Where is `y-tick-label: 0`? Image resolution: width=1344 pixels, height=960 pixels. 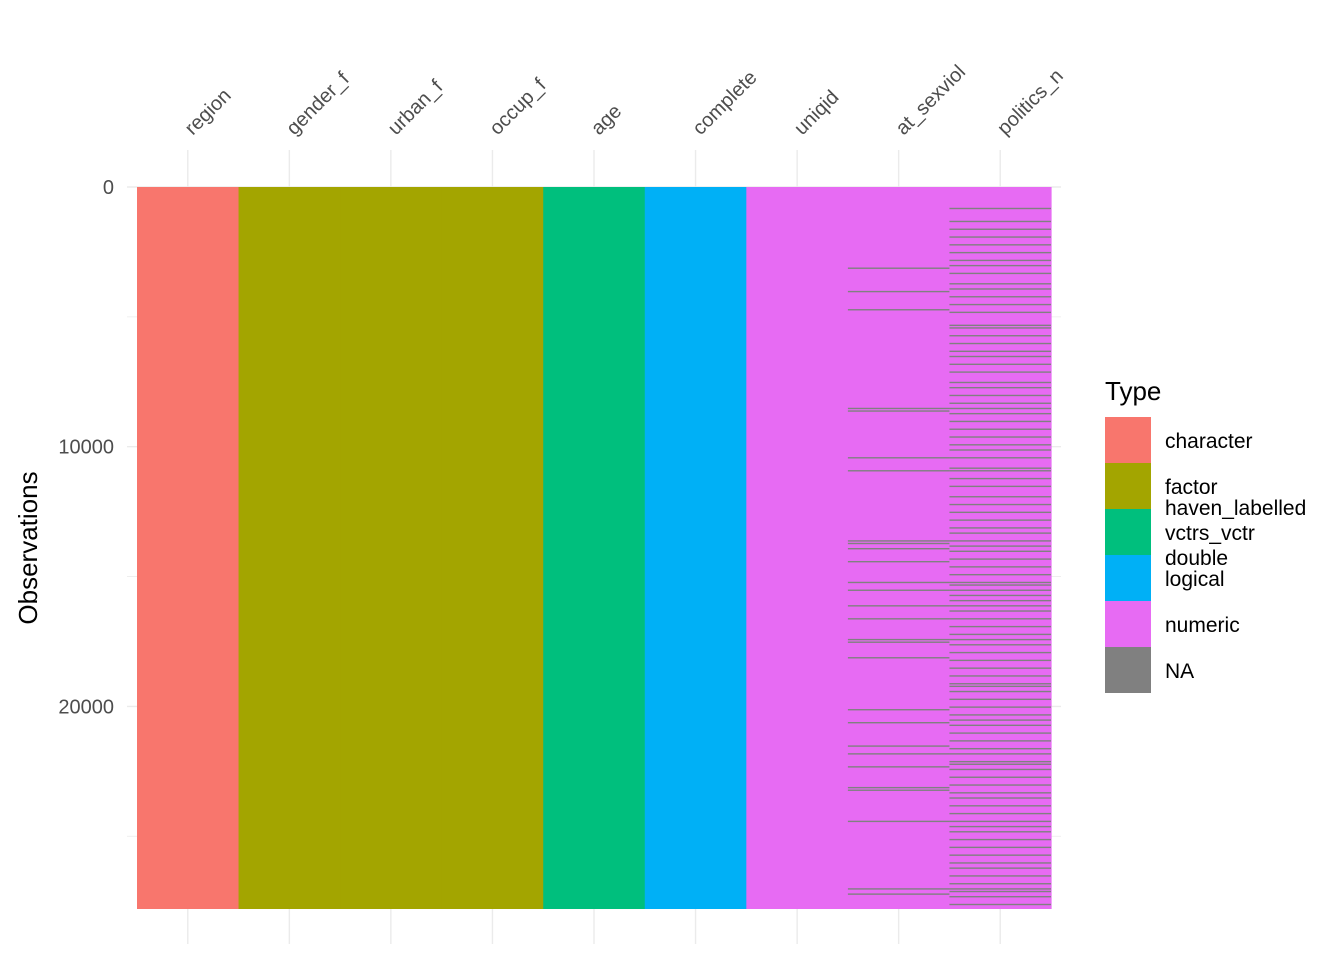 y-tick-label: 0 is located at coordinates (108, 188).